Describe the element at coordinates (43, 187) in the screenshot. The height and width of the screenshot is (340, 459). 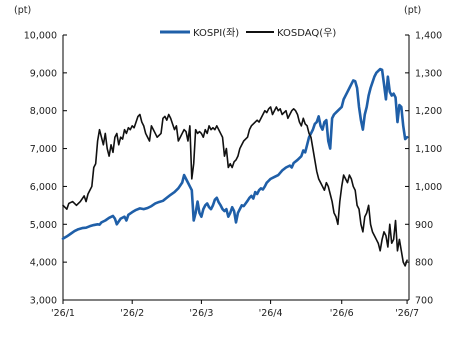
I see `left-tick-label: 6,000` at that location.